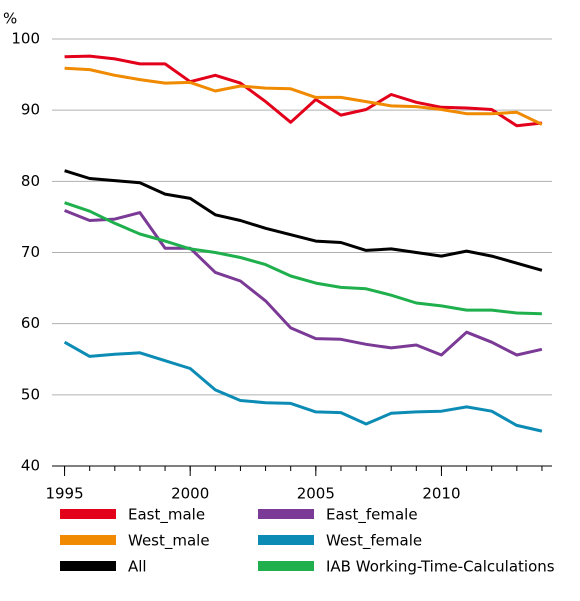 The width and height of the screenshot is (580, 601). I want to click on legend-label: East_male, so click(166, 515).